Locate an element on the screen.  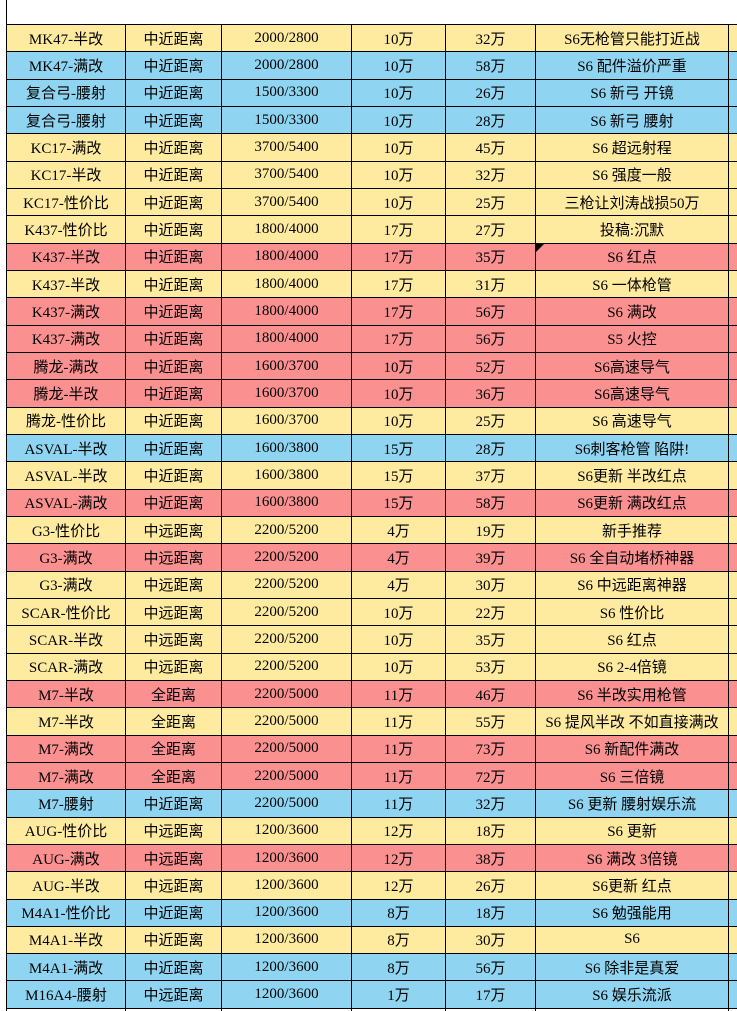
cell-range: 中远距离 is located at coordinates (174, 858).